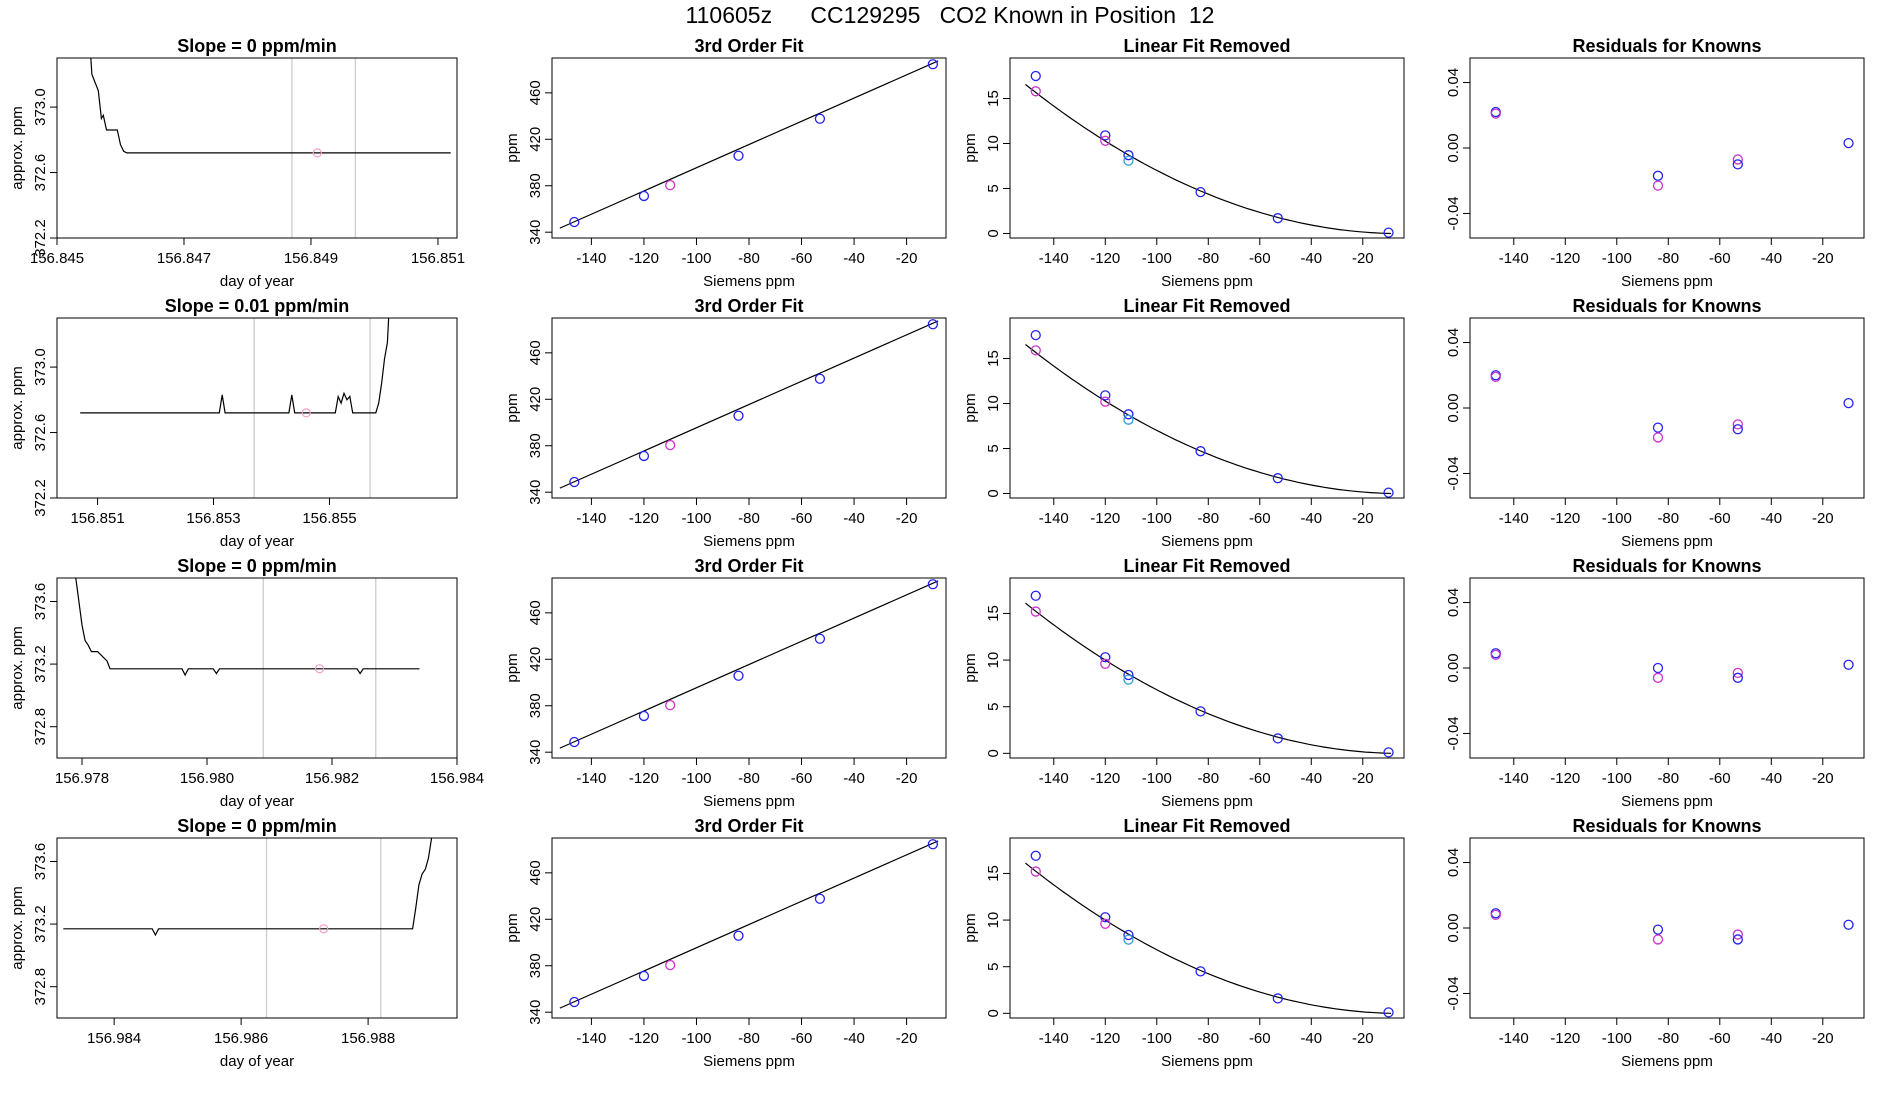 The image size is (1900, 1100). What do you see at coordinates (213, 518) in the screenshot?
I see `x-tick-label: 156.853` at bounding box center [213, 518].